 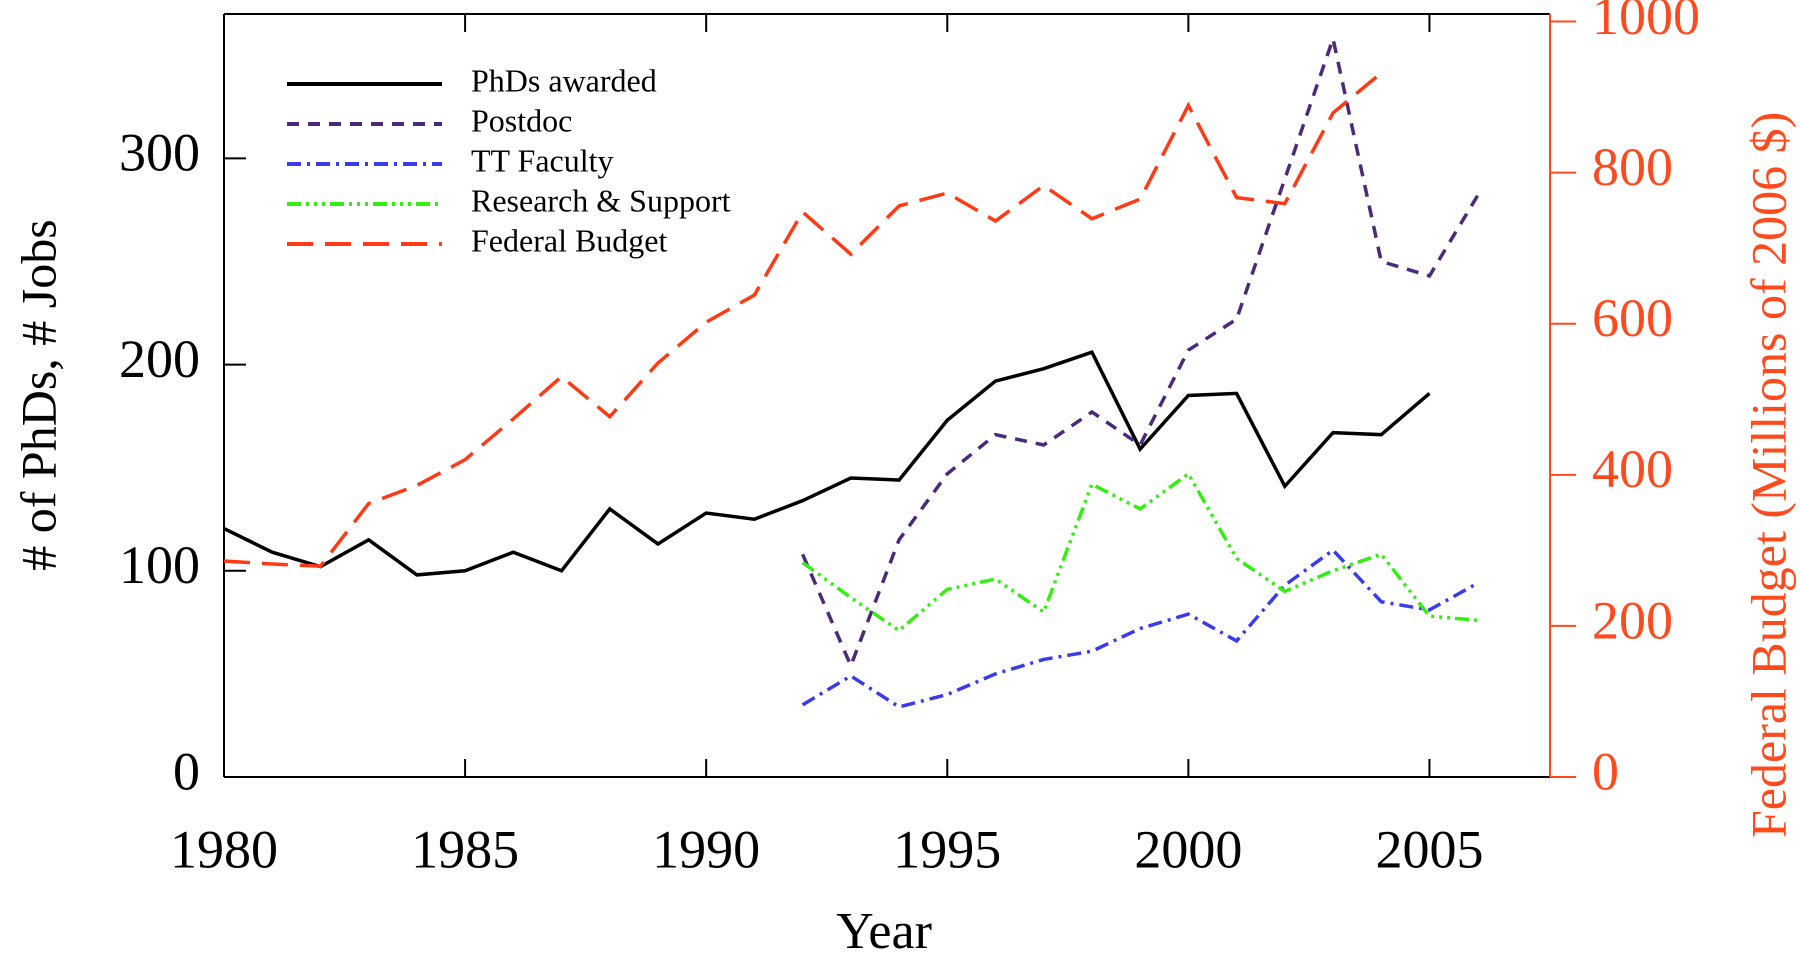 What do you see at coordinates (1768, 475) in the screenshot?
I see `y2-axis-title: Federal Budget (Millions of 2006 $)` at bounding box center [1768, 475].